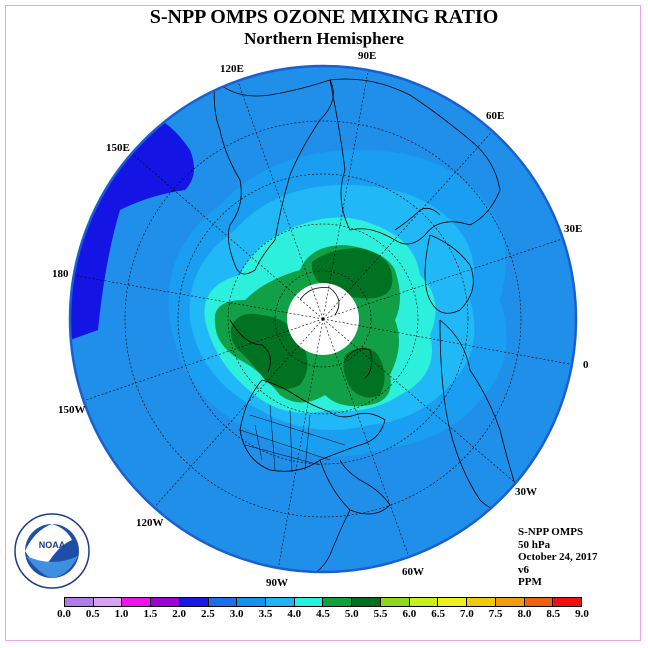 This screenshot has width=648, height=648. What do you see at coordinates (65, 200) in the screenshot?
I see `field-purple-edge` at bounding box center [65, 200].